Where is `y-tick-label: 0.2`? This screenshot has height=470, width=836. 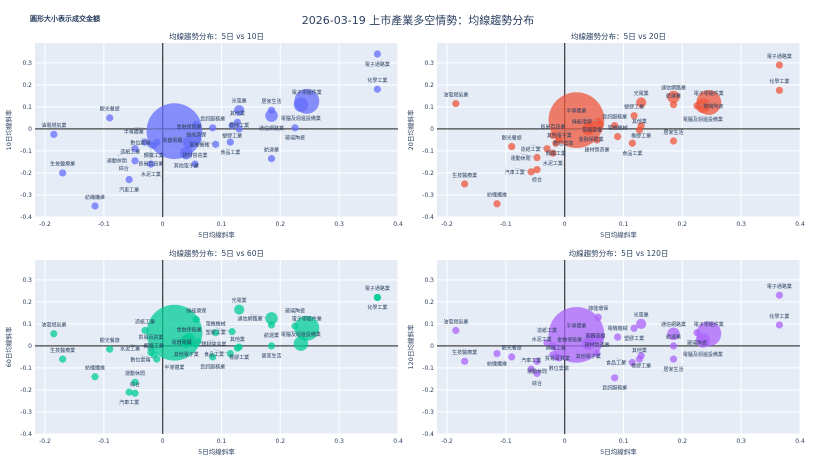
y-tick-label: 0.2 is located at coordinates (429, 85).